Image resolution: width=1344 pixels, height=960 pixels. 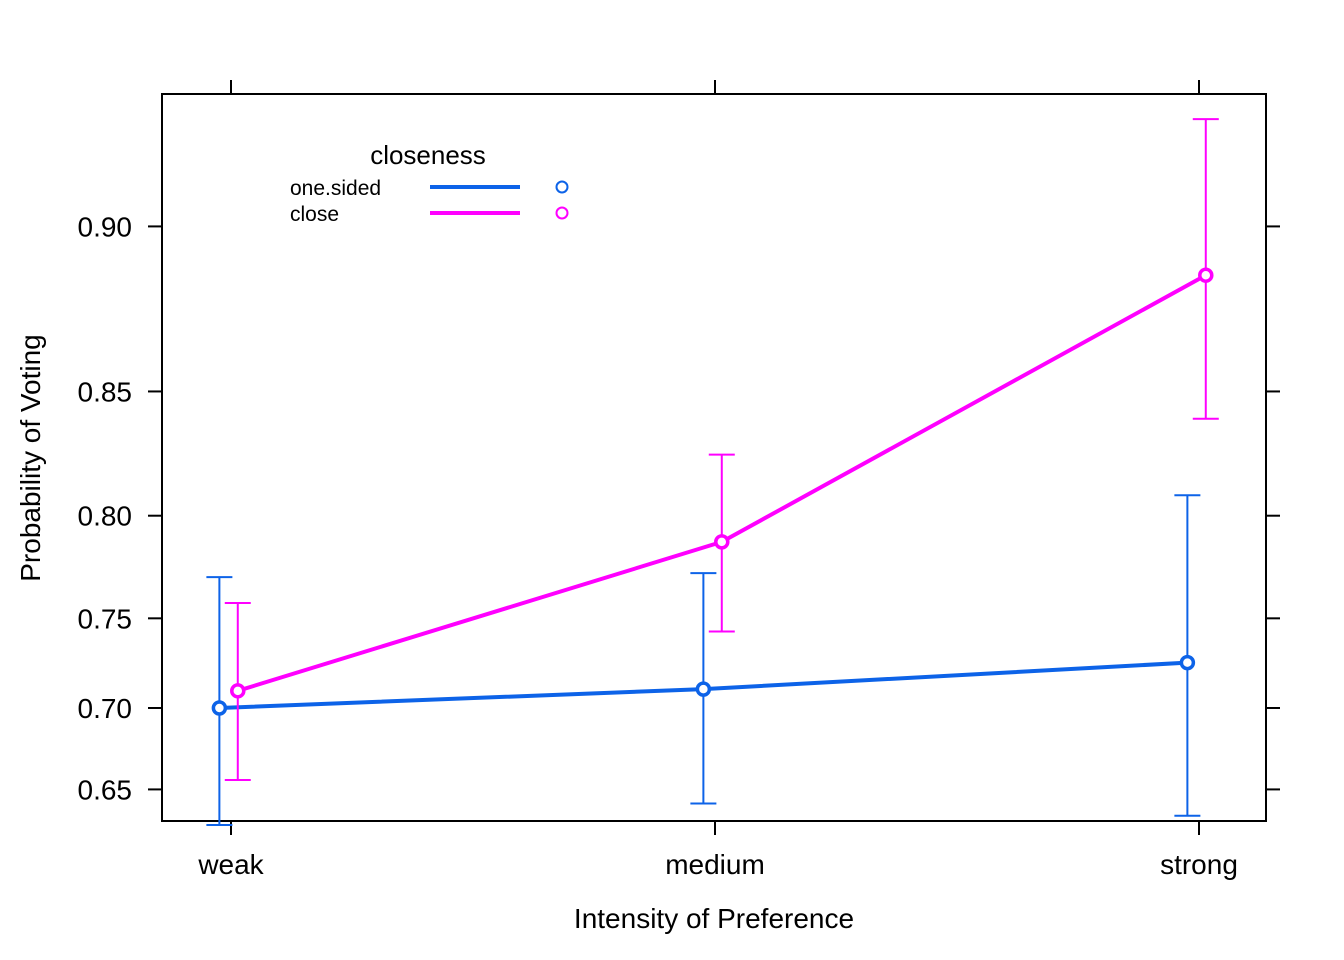 What do you see at coordinates (428, 155) in the screenshot?
I see `legend-title: closeness` at bounding box center [428, 155].